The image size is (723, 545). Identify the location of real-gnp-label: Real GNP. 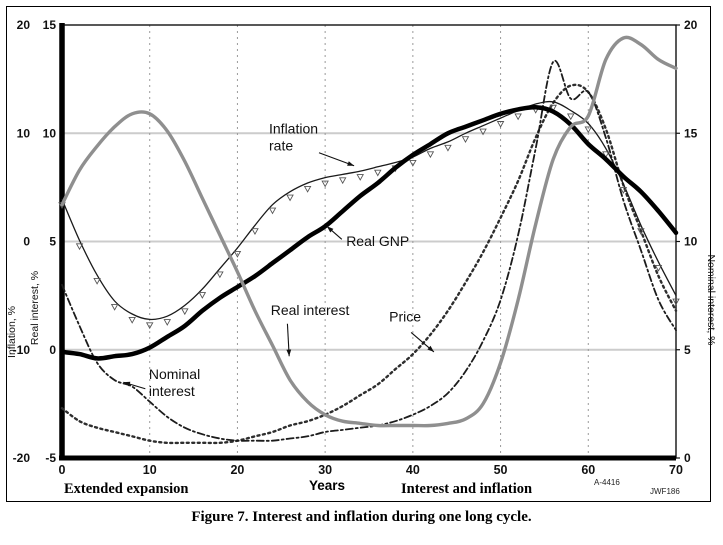
(377, 241).